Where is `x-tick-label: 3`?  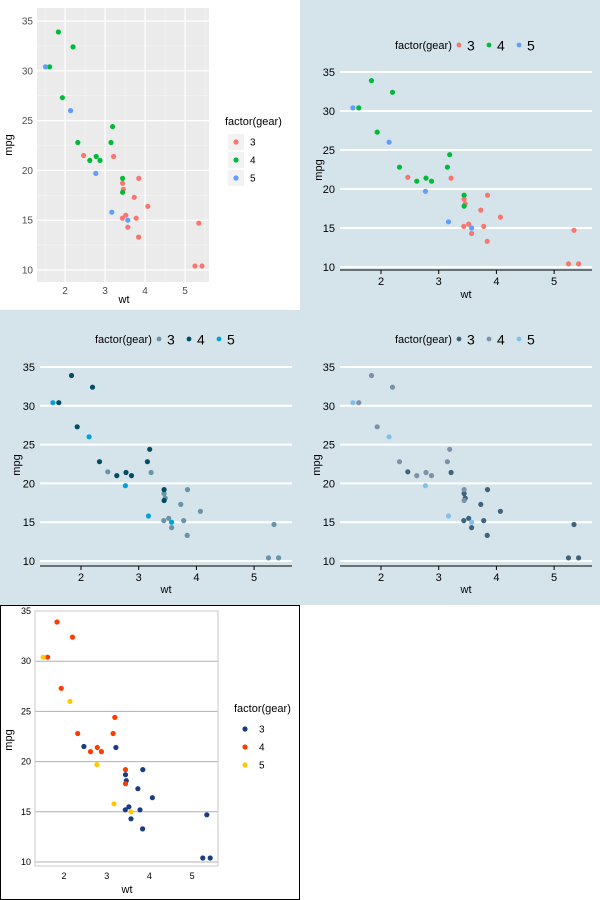
x-tick-label: 3 is located at coordinates (439, 282).